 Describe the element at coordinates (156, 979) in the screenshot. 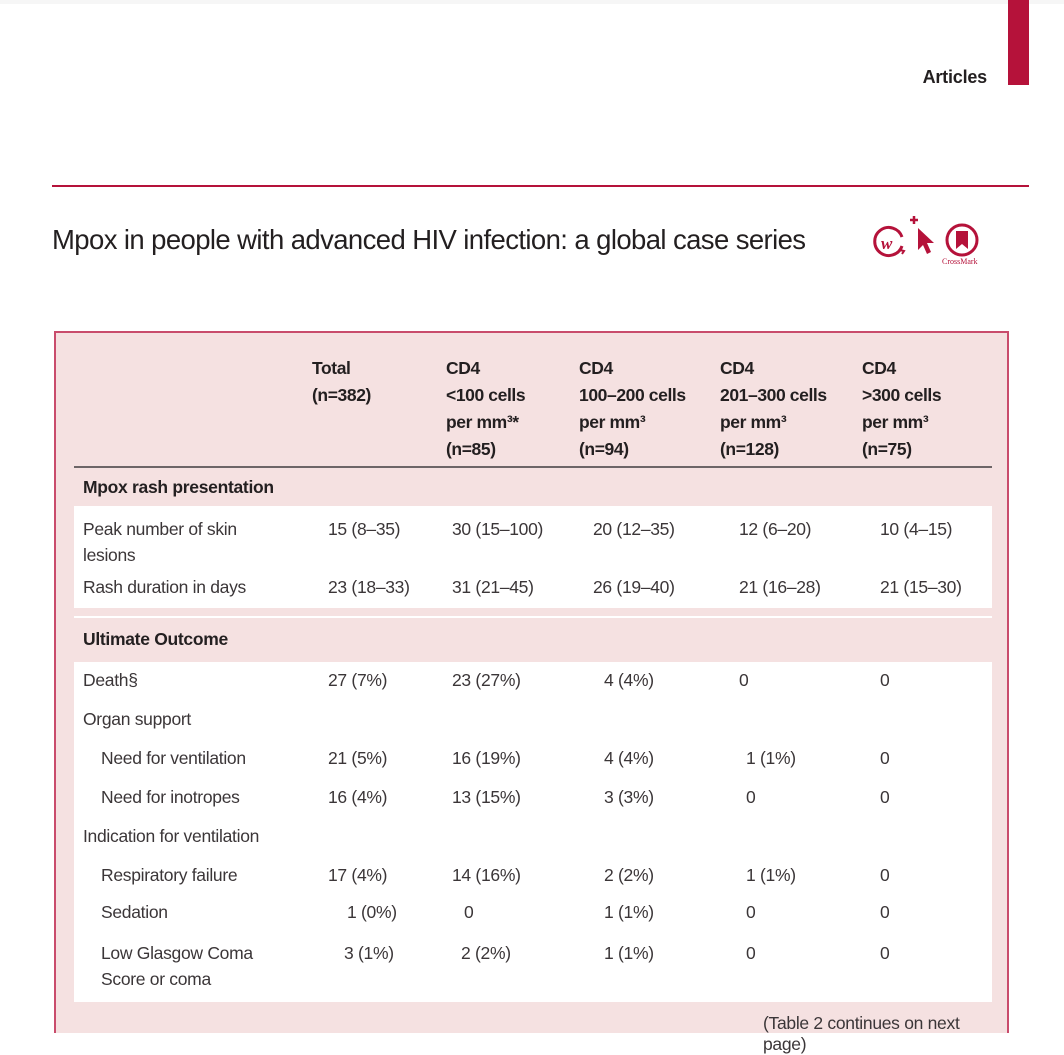

I see `row-label-line: Score or coma` at that location.